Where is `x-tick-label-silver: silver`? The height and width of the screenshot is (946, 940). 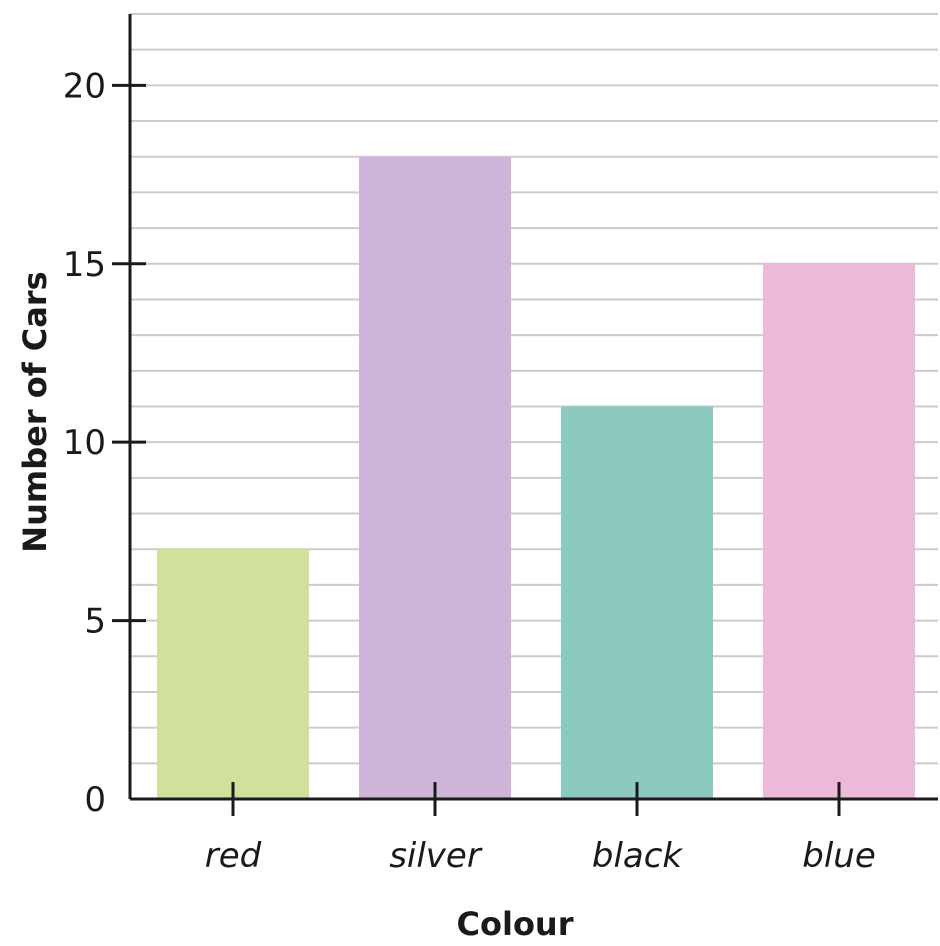
x-tick-label-silver: silver is located at coordinates (436, 856).